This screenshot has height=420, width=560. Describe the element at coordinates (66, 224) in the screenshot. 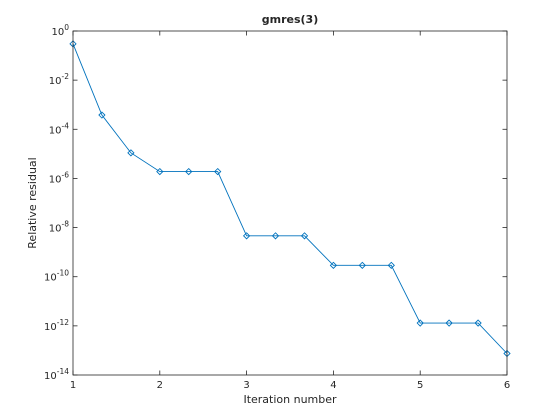

I see `y-tick-exponent: -8` at that location.